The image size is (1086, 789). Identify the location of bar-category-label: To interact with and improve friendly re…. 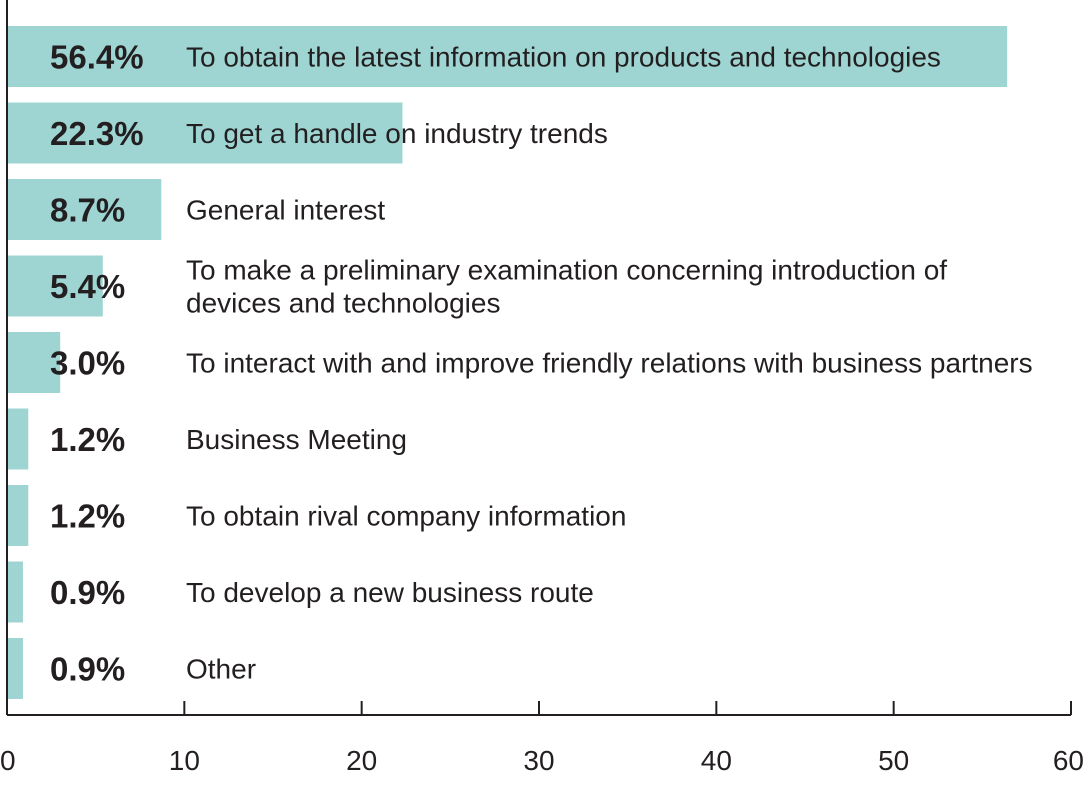
(609, 363).